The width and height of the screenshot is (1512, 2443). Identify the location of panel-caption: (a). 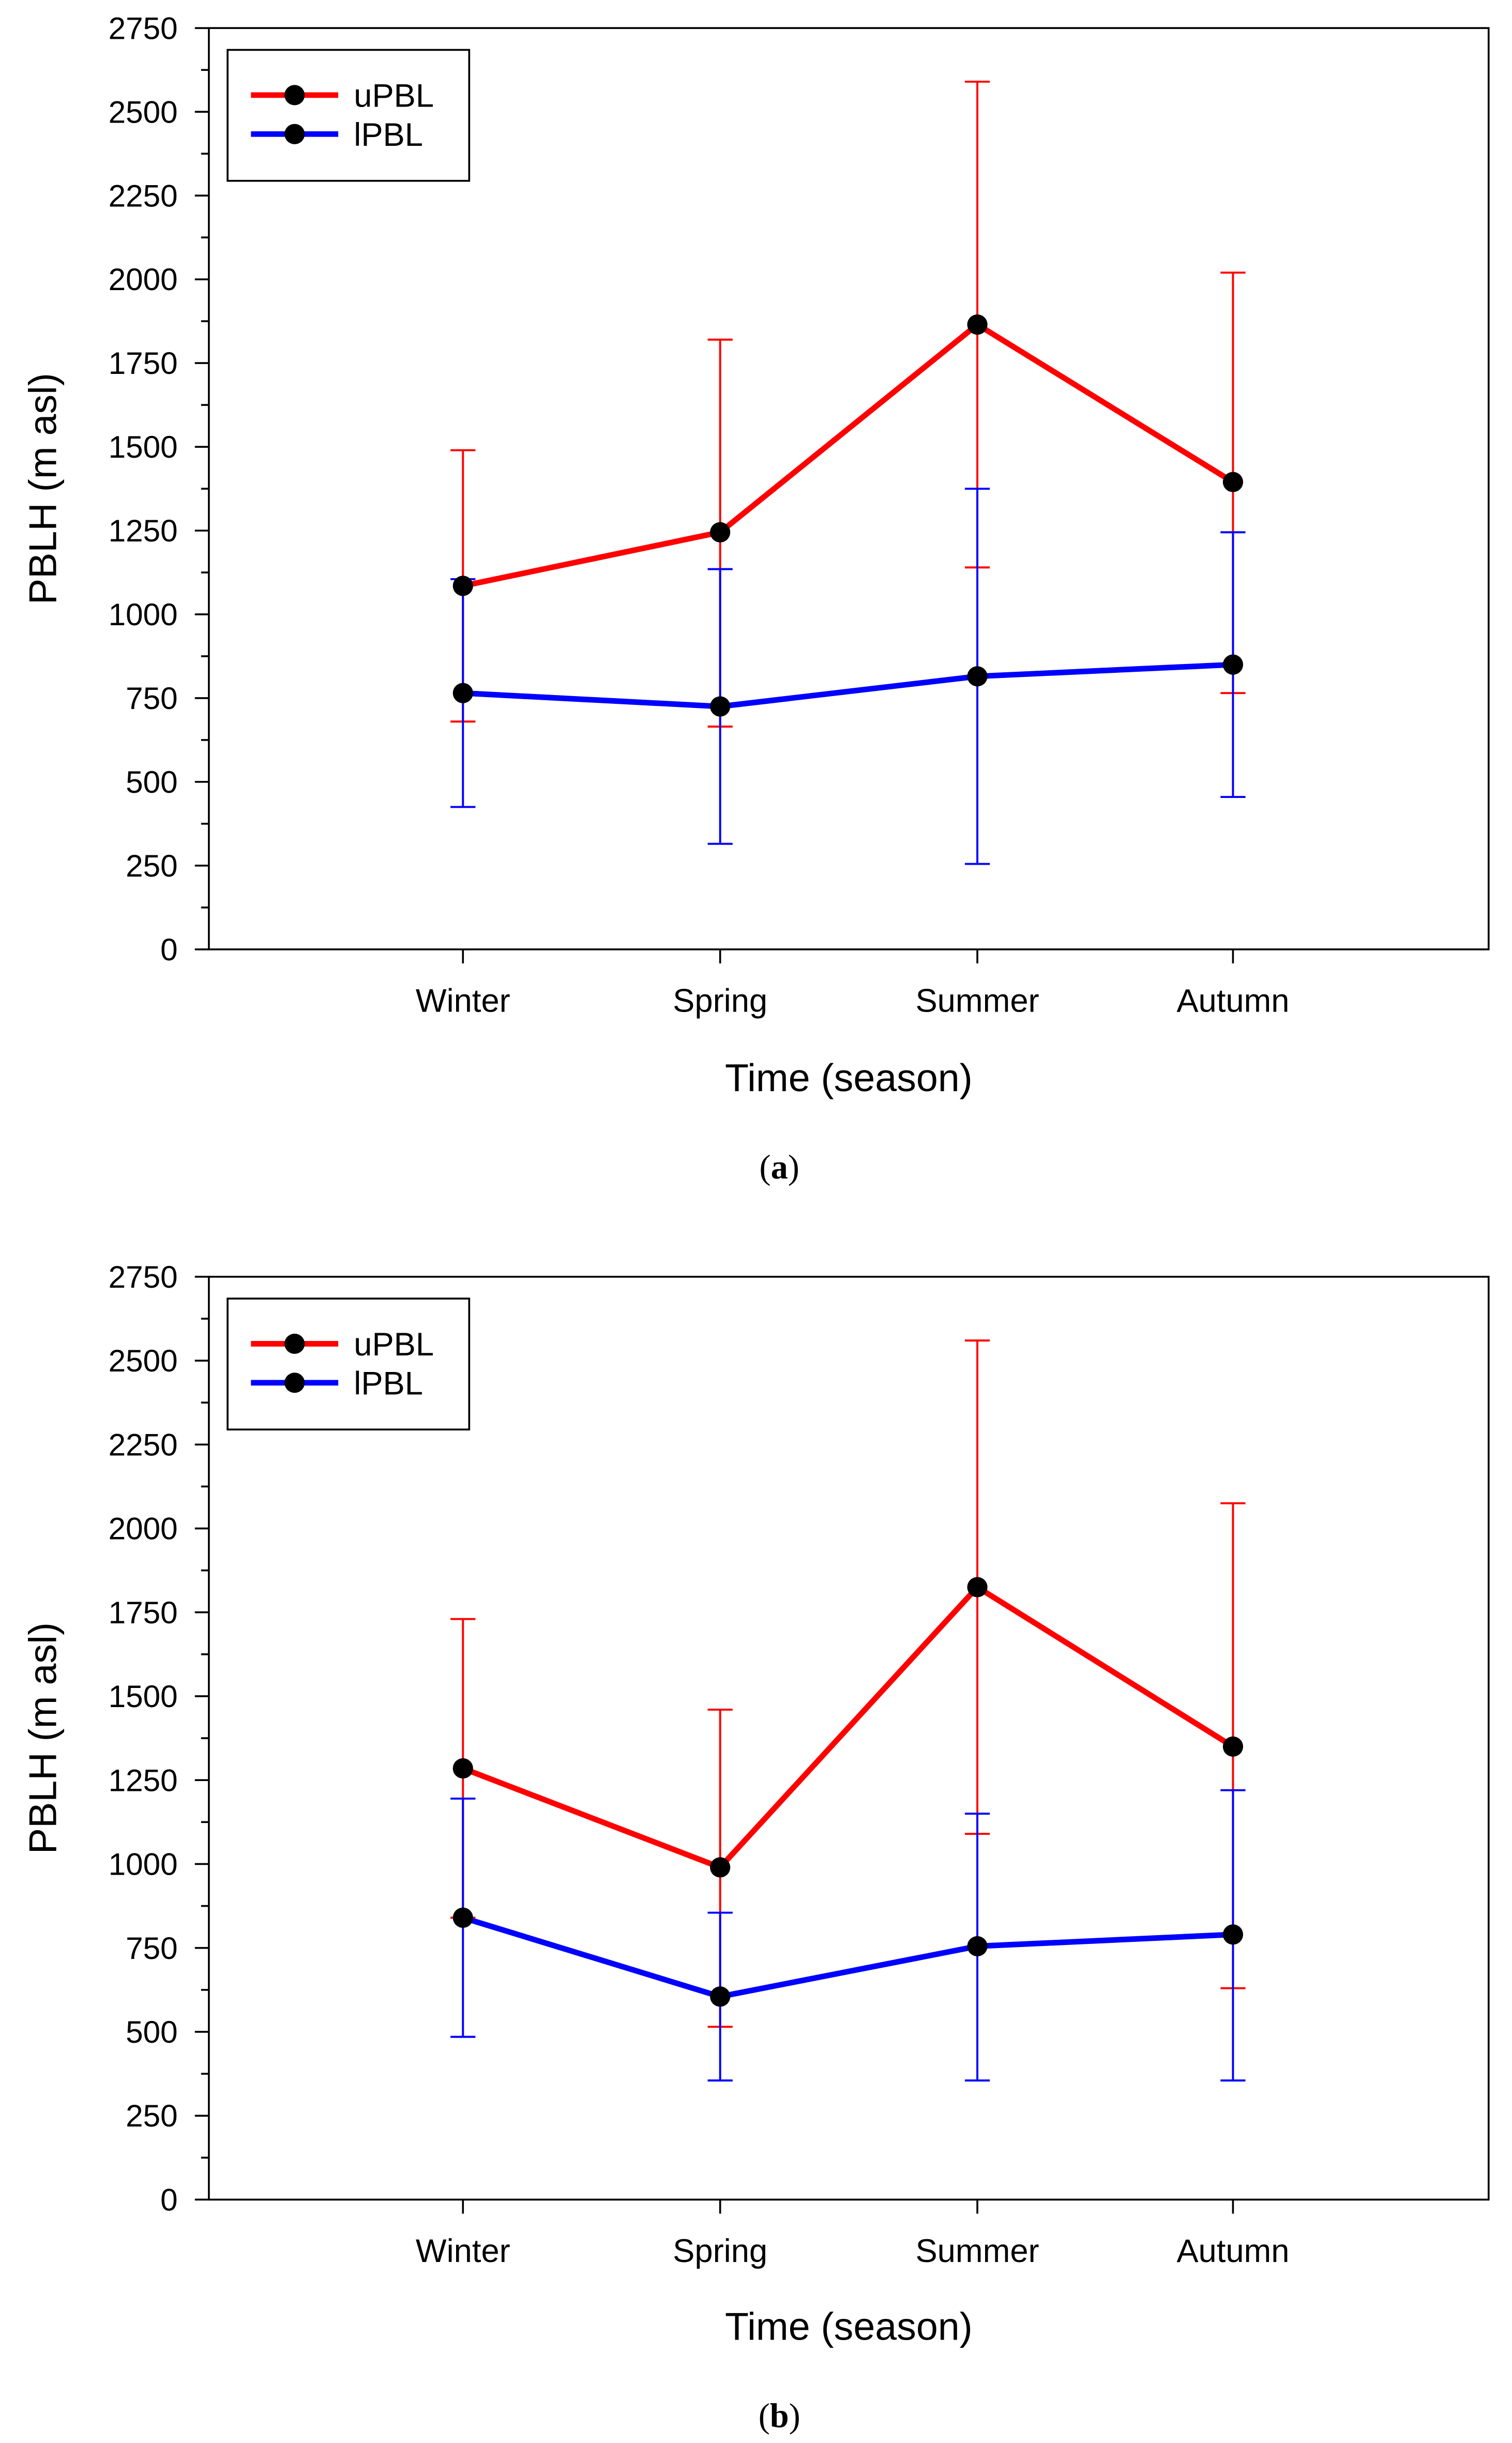
(779, 1167).